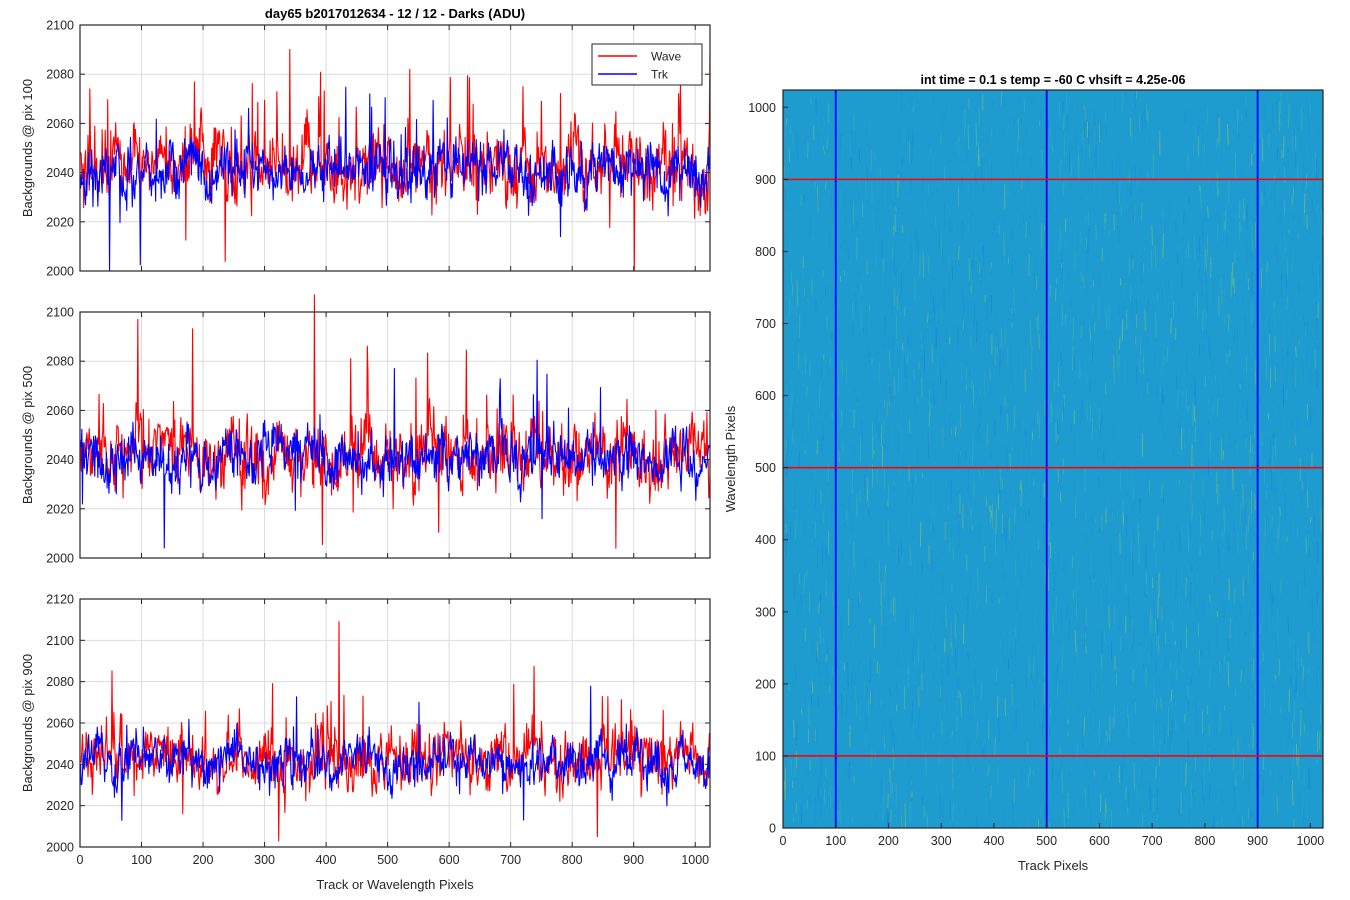 The width and height of the screenshot is (1350, 900). What do you see at coordinates (762, 108) in the screenshot?
I see `y-tick-label: 1000` at bounding box center [762, 108].